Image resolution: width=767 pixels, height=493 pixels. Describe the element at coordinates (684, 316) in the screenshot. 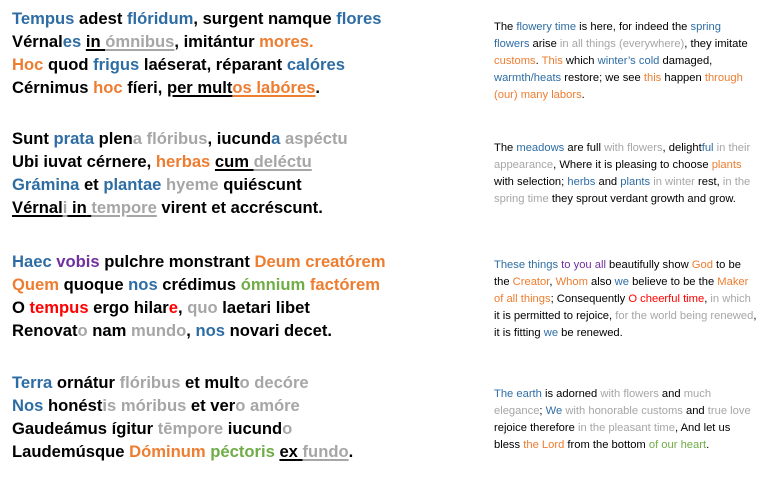

I see `translation-text-segment: for the world being renewed` at that location.